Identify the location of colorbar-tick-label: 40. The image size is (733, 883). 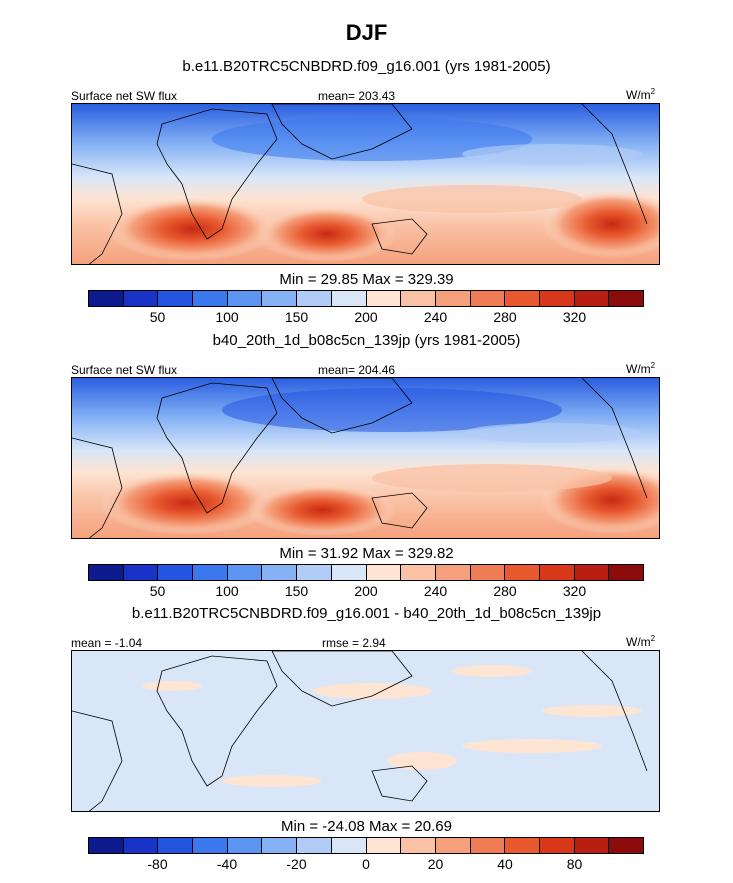
(505, 864).